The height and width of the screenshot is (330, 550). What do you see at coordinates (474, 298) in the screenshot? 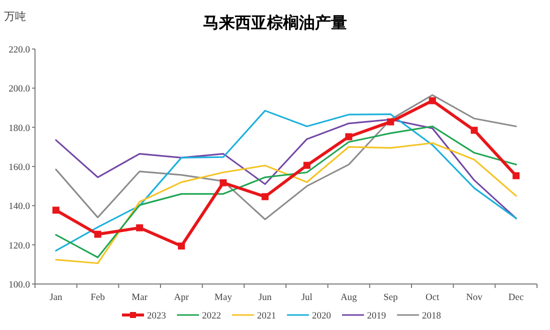
I see `x-tick-label: Nov` at bounding box center [474, 298].